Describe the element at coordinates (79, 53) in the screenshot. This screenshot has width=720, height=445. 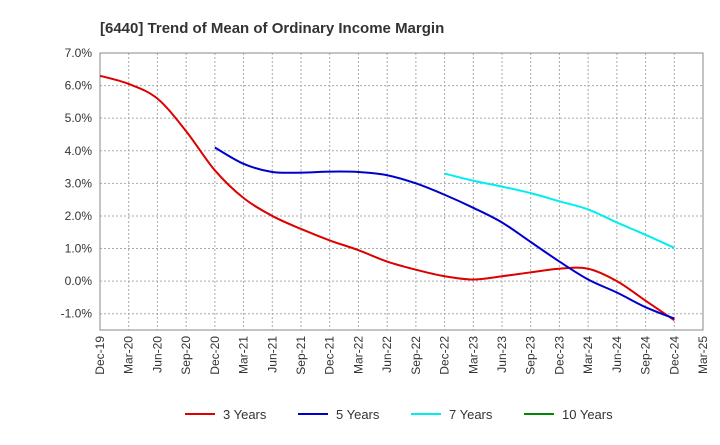
I see `y-tick-label: 7.0%` at that location.